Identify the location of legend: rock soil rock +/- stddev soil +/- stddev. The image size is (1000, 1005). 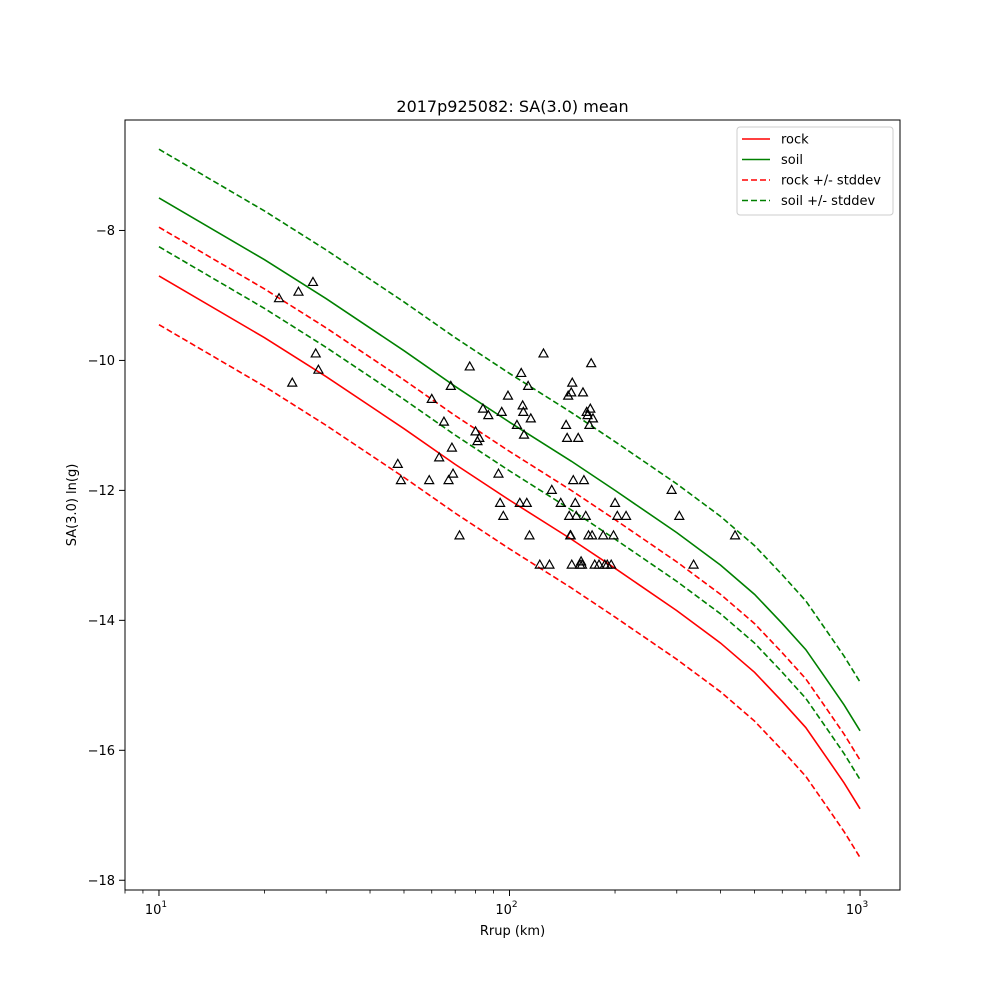
(815, 171).